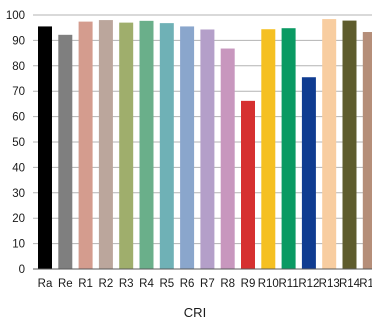 The image size is (372, 320). I want to click on y-tick-label: 20, so click(18, 219).